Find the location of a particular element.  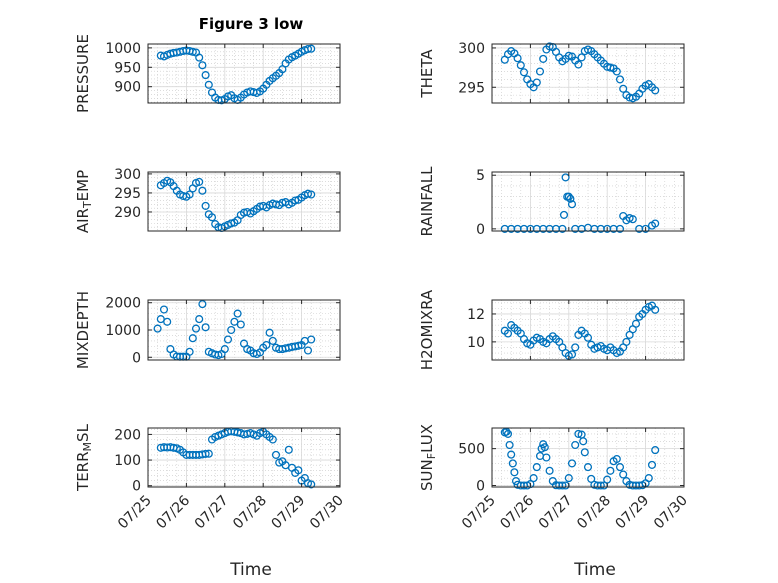

y-axis-label: PRESSURE is located at coordinates (83, 73).